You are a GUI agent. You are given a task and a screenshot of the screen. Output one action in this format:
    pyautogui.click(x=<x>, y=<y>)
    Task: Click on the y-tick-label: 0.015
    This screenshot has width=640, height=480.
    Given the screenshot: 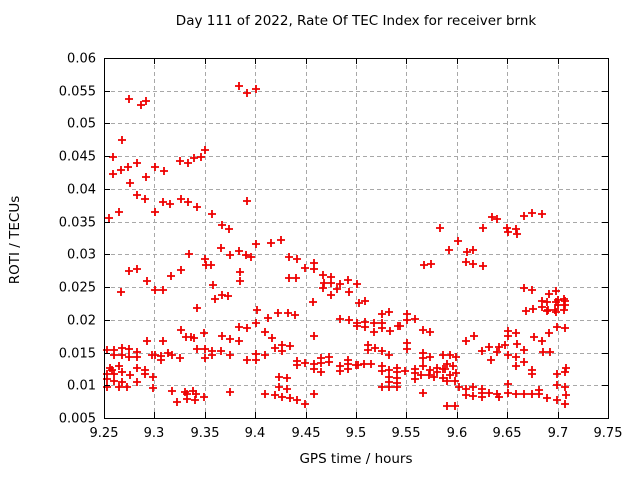 What is the action you would take?
    pyautogui.click(x=77, y=354)
    